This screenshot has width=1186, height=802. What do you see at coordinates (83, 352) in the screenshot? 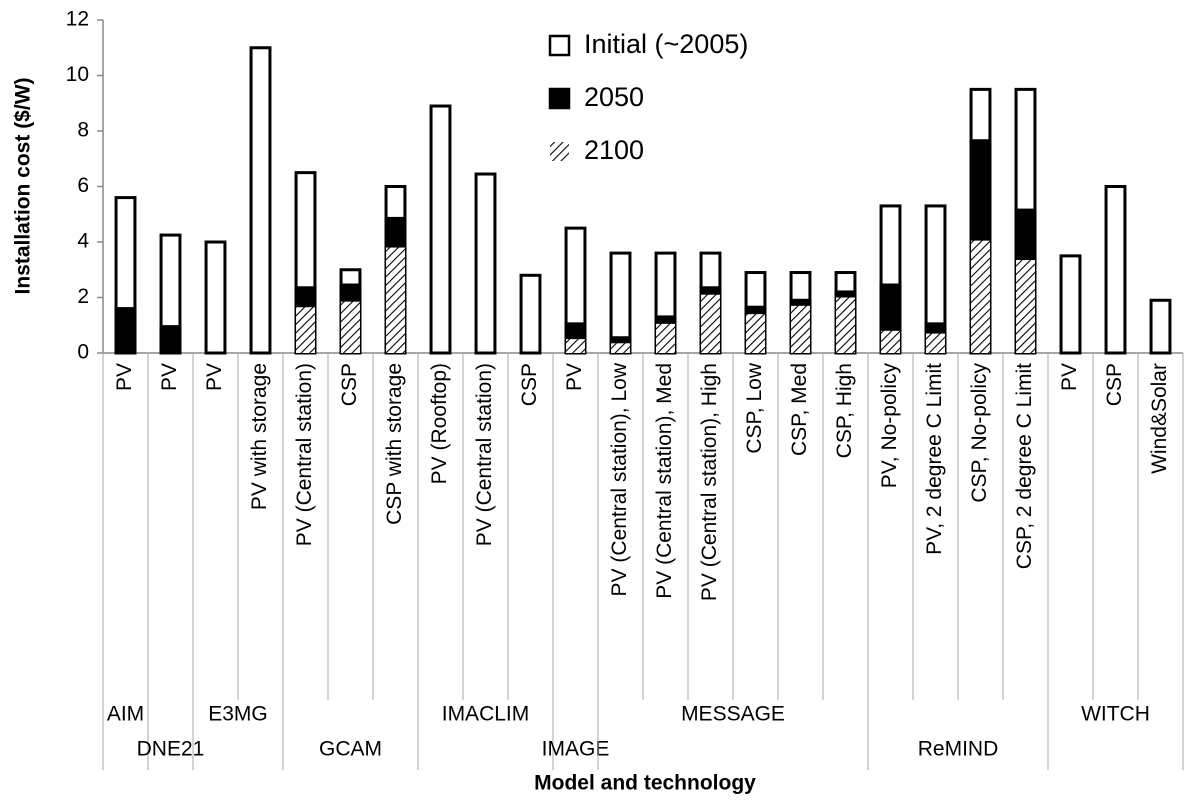
I see `y-tick-label: 0` at bounding box center [83, 352].